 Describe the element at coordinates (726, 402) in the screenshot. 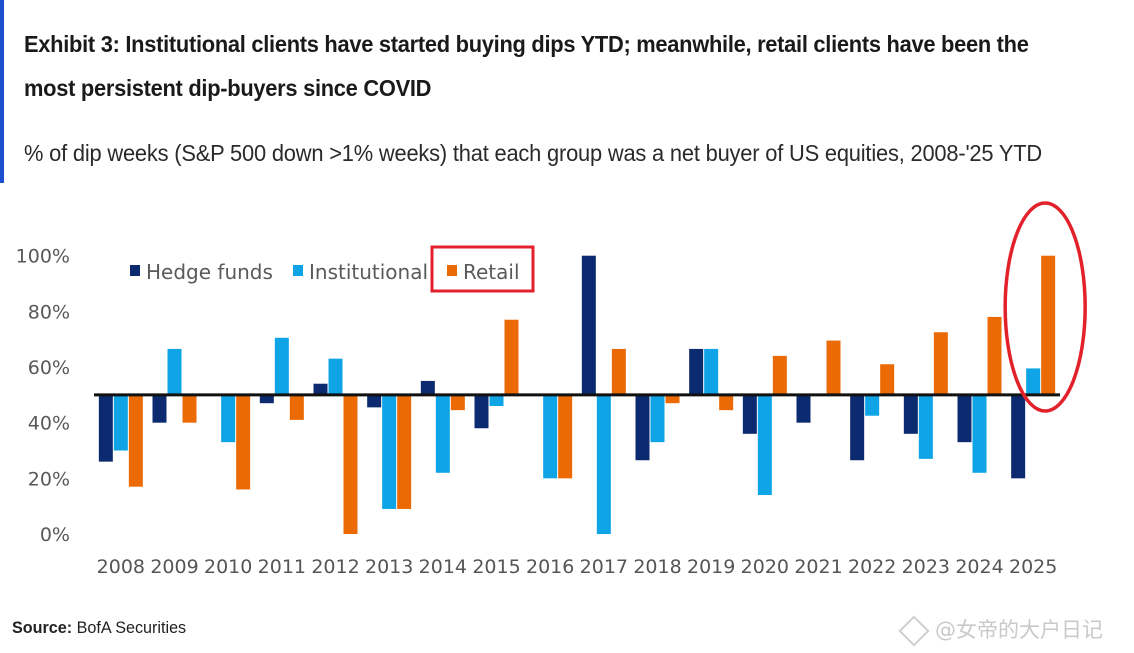

I see `bar-retail-2019` at that location.